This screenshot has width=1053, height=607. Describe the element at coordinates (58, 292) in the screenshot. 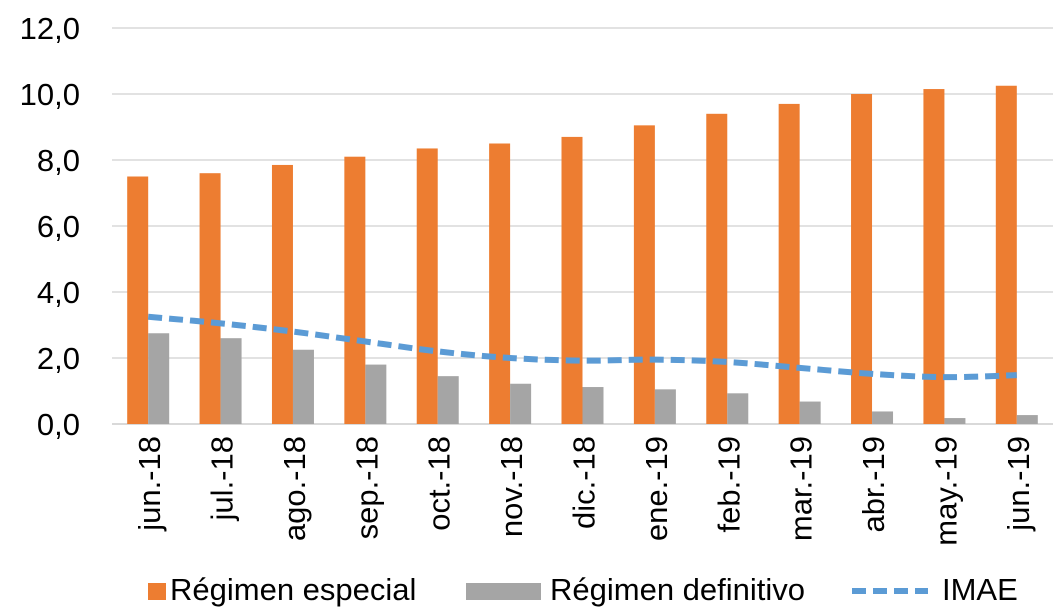

I see `y-tick-label: 4,0` at that location.